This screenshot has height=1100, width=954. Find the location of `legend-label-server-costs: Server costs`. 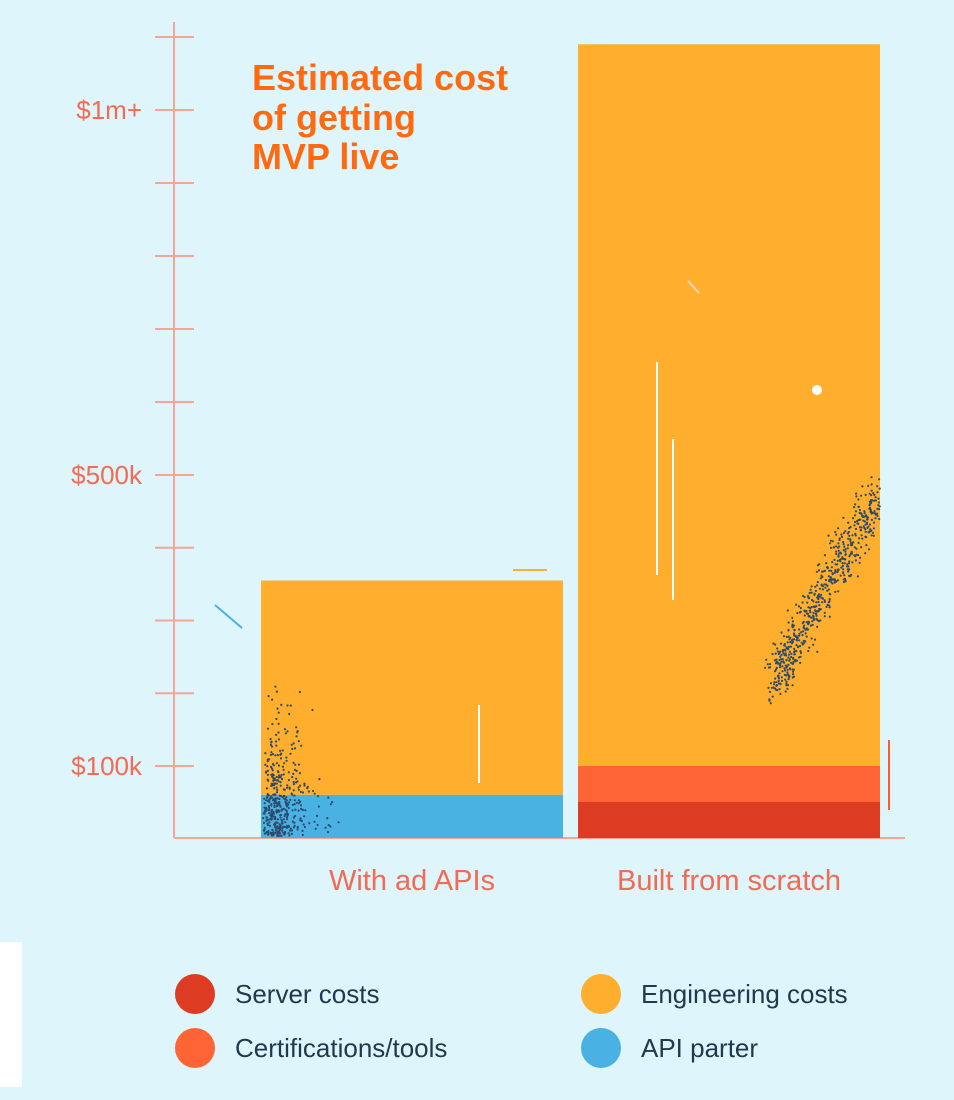

legend-label-server-costs: Server costs is located at coordinates (307, 993).